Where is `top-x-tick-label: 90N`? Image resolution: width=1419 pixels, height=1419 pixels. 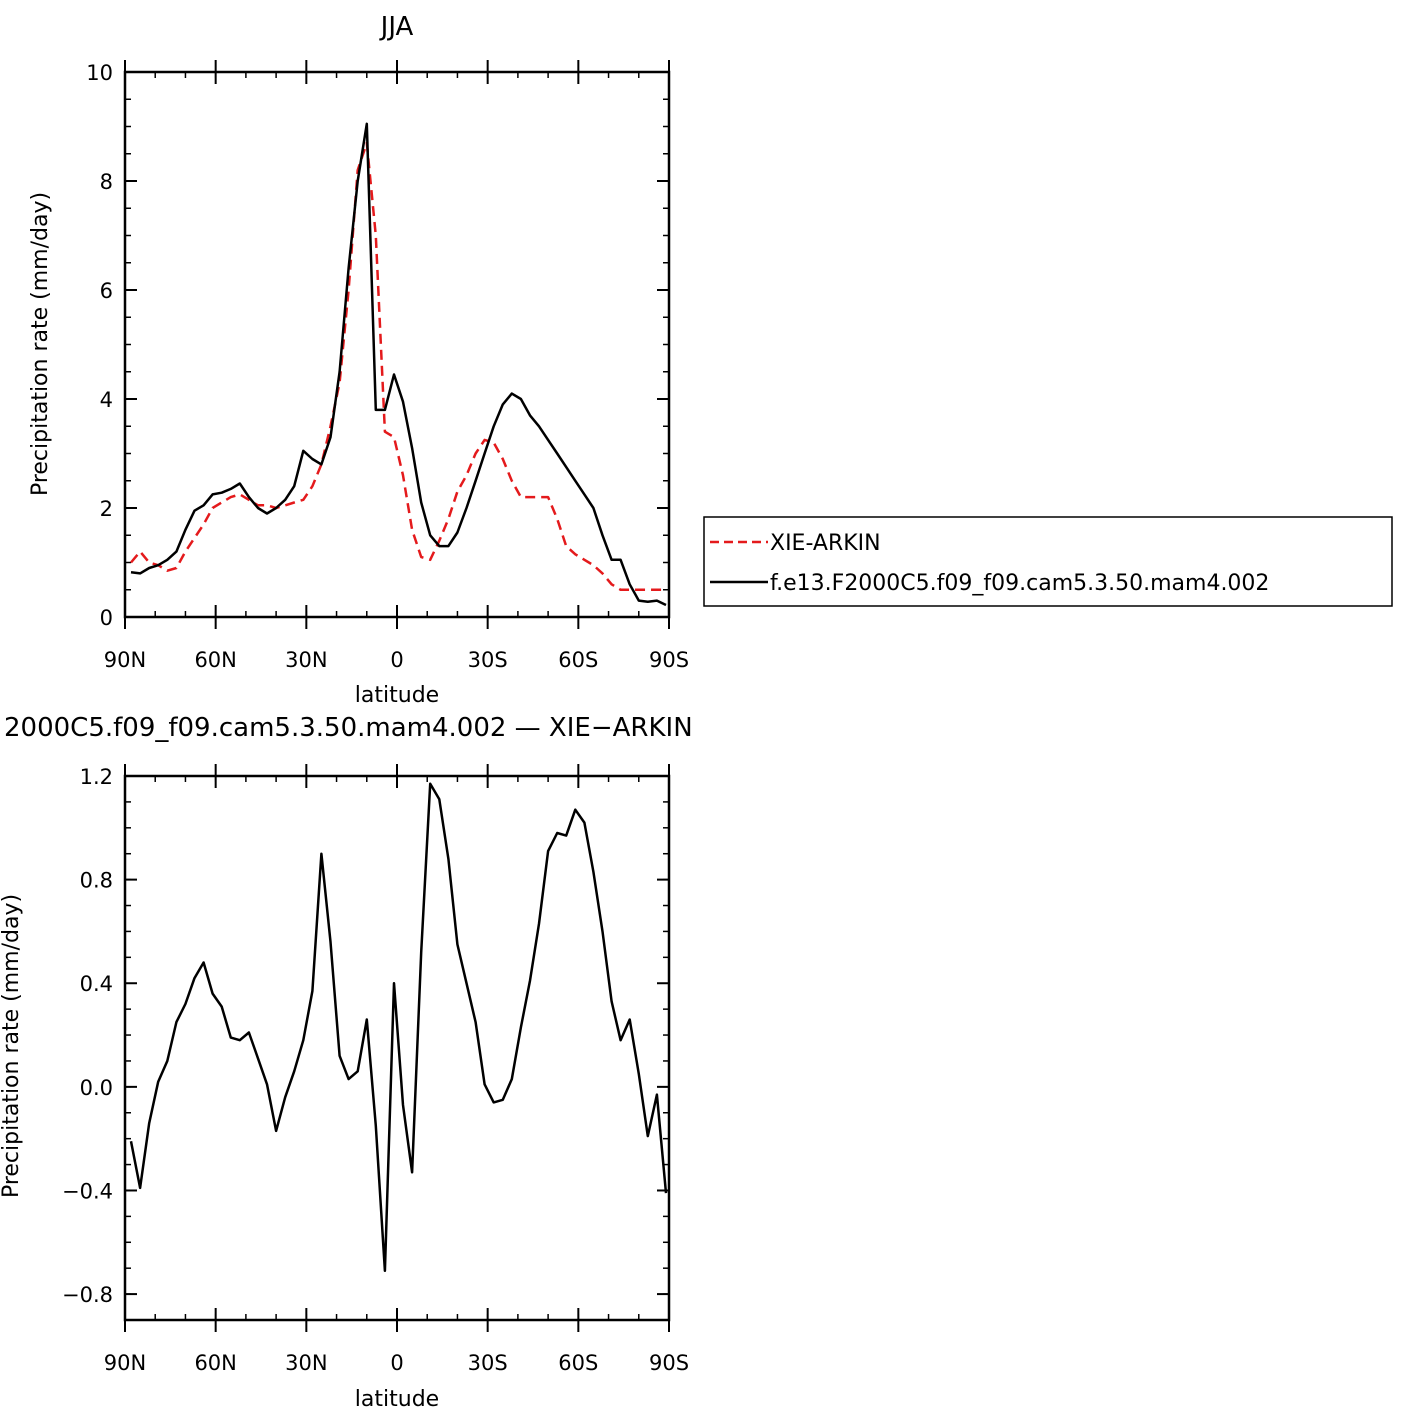 top-x-tick-label: 90N is located at coordinates (125, 660).